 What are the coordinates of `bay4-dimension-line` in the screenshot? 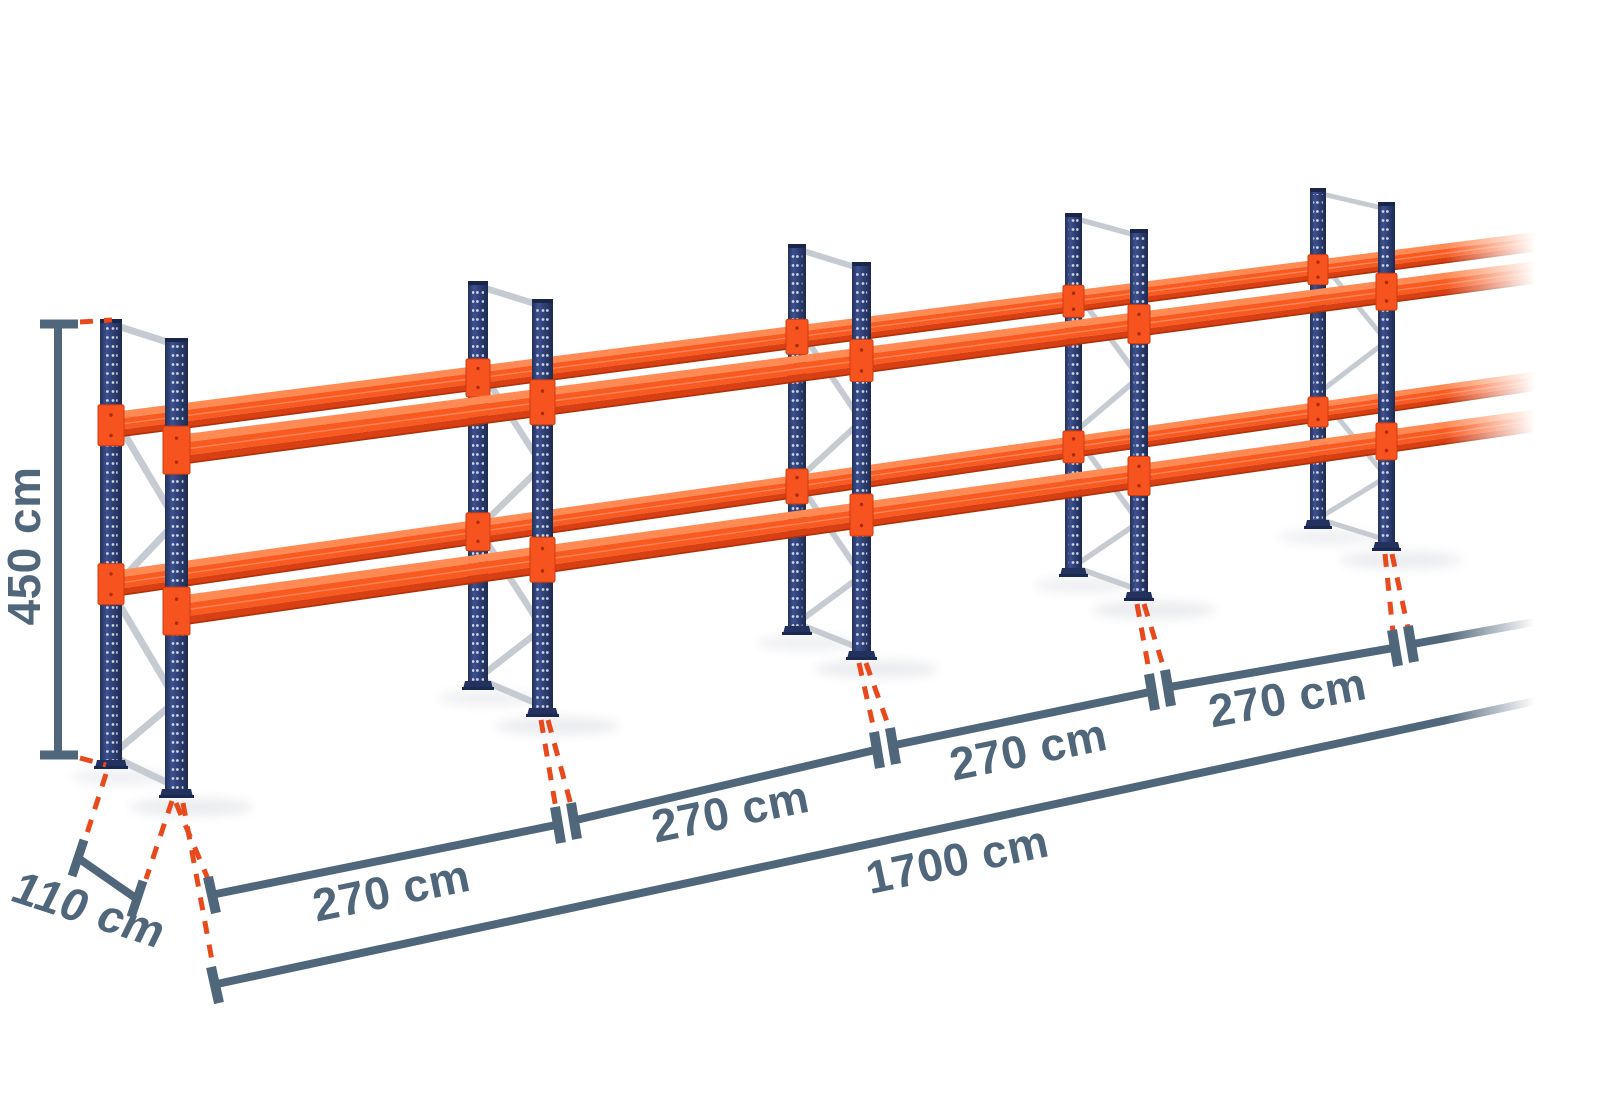 It's located at (1281, 667).